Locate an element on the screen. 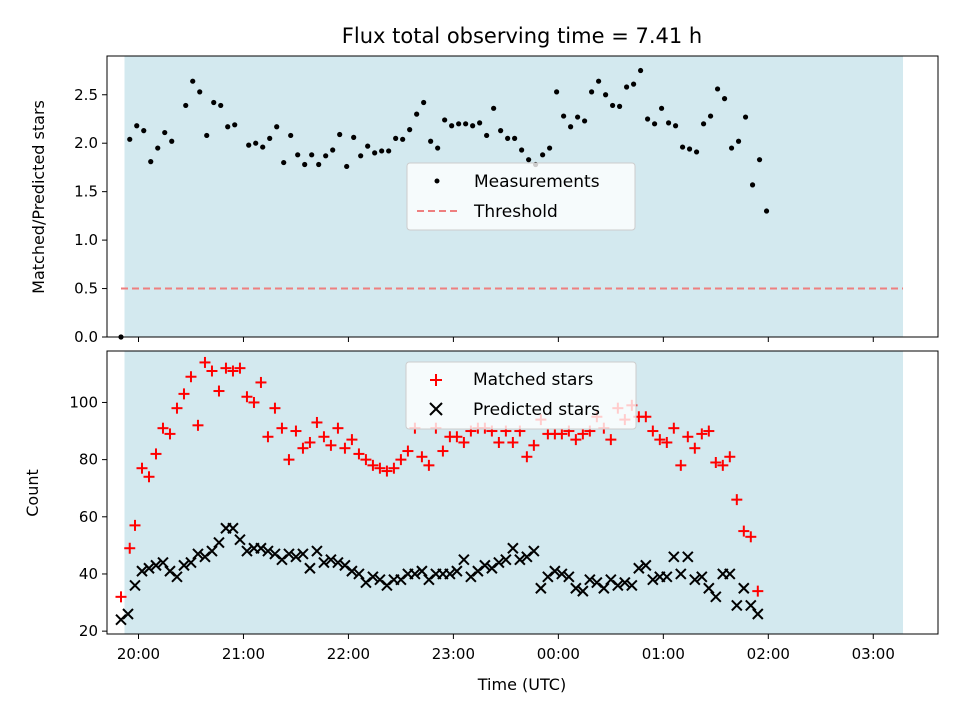 This screenshot has height=720, width=960. bottom-y-tick-label: 80 is located at coordinates (88, 460).